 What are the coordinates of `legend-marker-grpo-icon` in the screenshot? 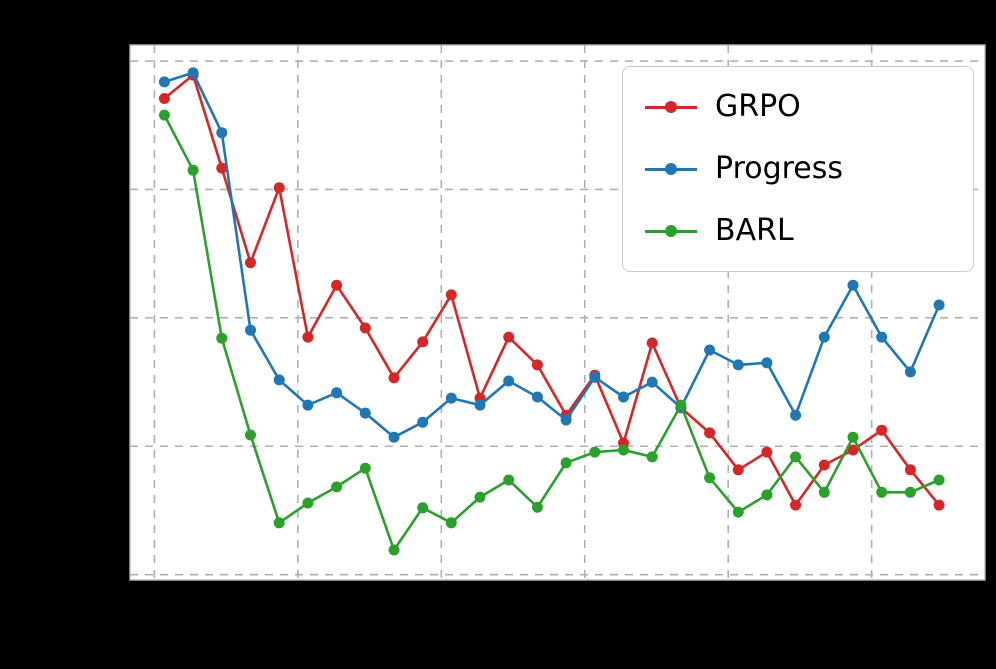 It's located at (671, 107).